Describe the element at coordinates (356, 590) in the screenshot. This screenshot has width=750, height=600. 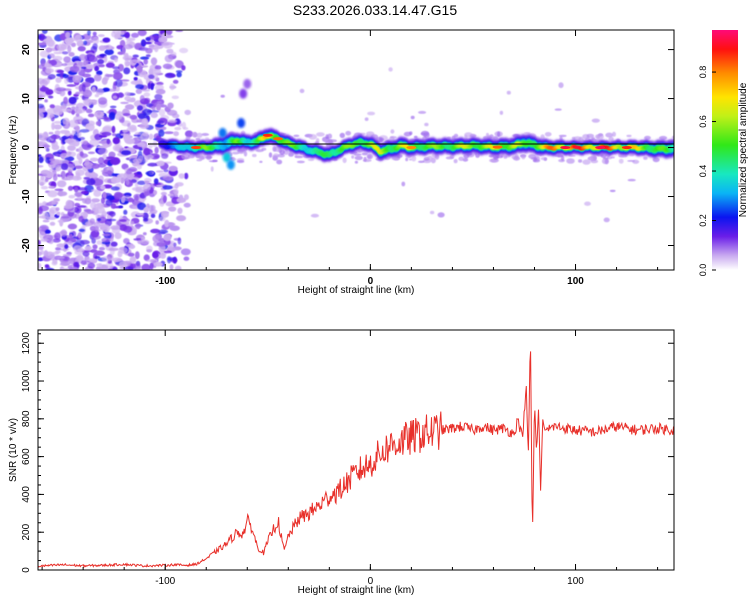
I see `bottom-x-axis-label: Height of straight line (km)` at that location.